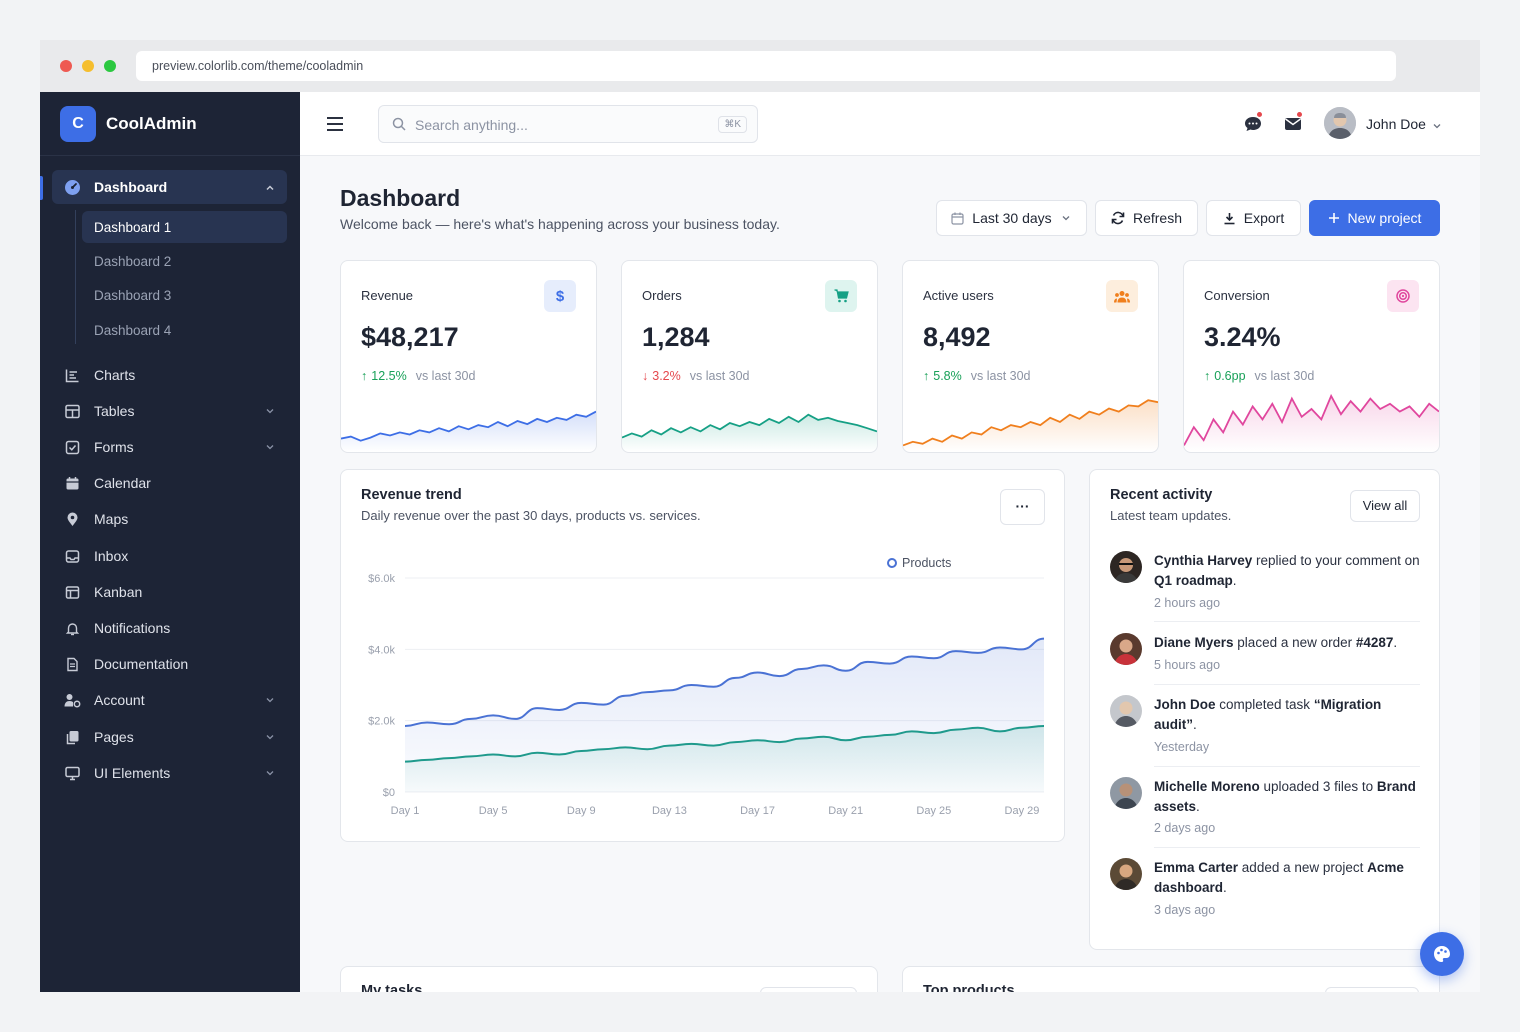 The height and width of the screenshot is (1032, 1520). What do you see at coordinates (1396, 124) in the screenshot?
I see `user-name: John Doe` at bounding box center [1396, 124].